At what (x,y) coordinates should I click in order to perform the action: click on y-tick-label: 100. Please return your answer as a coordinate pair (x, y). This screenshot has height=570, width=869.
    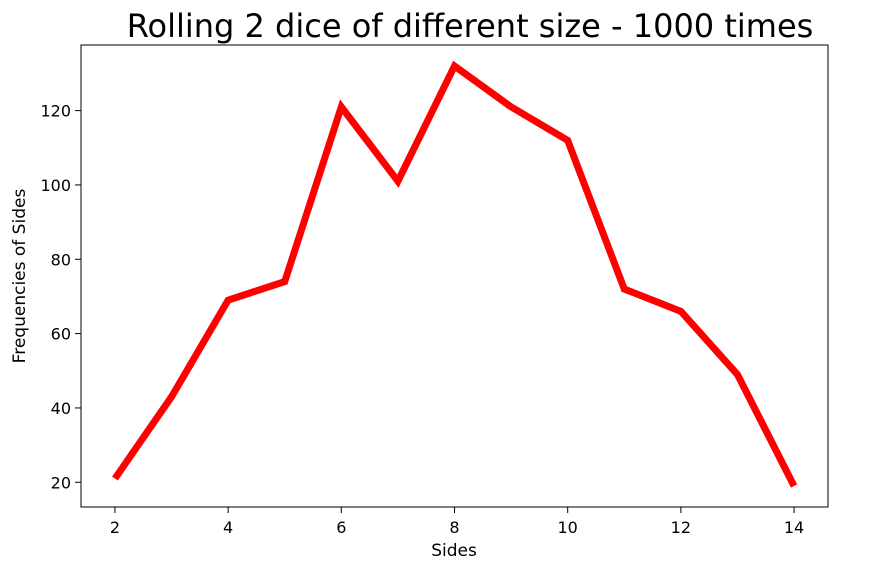
    Looking at the image, I should click on (55, 185).